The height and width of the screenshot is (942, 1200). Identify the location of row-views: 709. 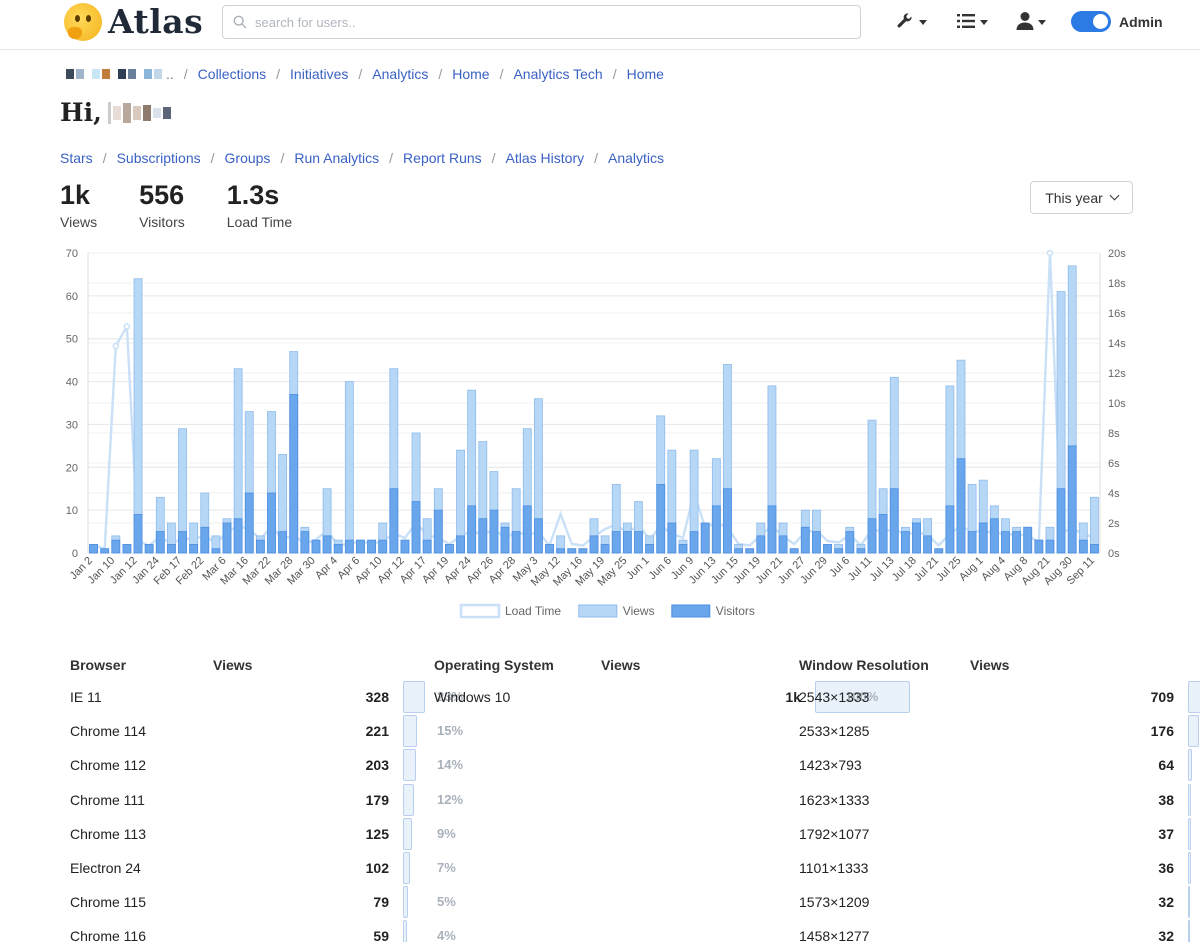
(1162, 697).